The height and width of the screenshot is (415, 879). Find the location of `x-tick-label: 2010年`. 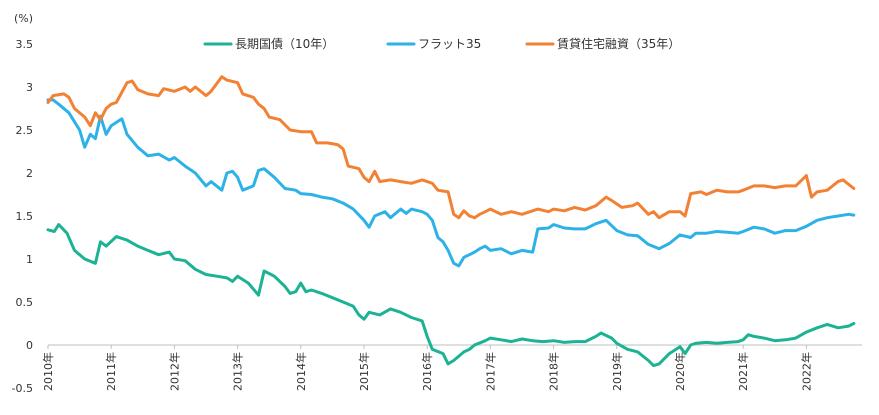

x-tick-label: 2010年 is located at coordinates (48, 371).